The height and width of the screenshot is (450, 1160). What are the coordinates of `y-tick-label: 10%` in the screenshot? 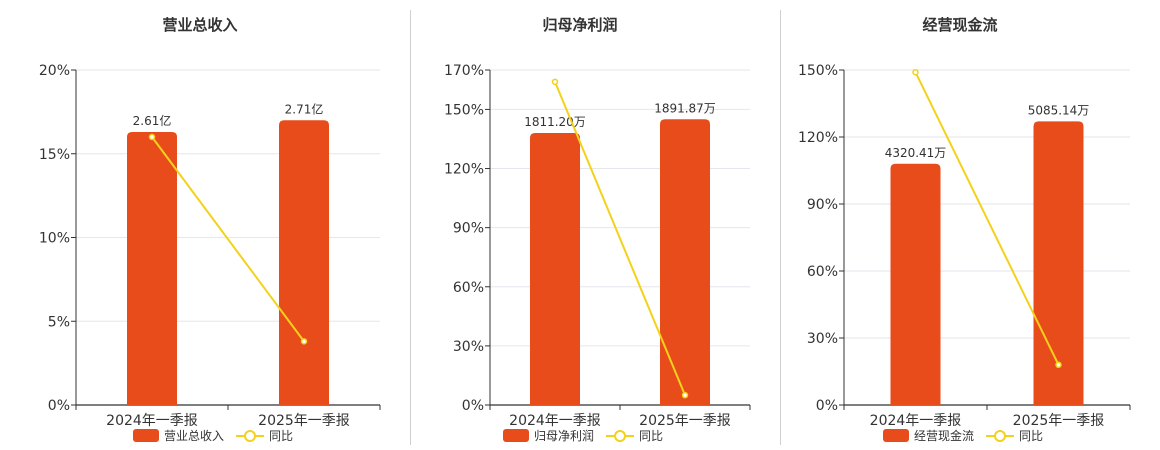 It's located at (54, 239).